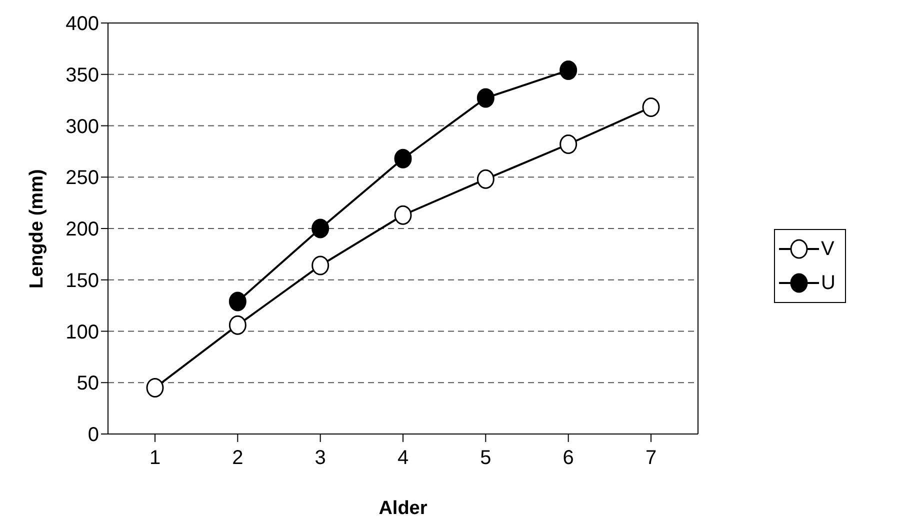 The width and height of the screenshot is (909, 532). I want to click on y-tick-label: 0, so click(93, 435).